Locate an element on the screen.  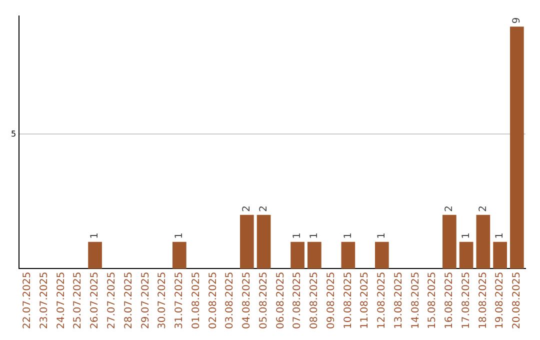
x-tick-label: 09.08.2025 is located at coordinates (331, 301).